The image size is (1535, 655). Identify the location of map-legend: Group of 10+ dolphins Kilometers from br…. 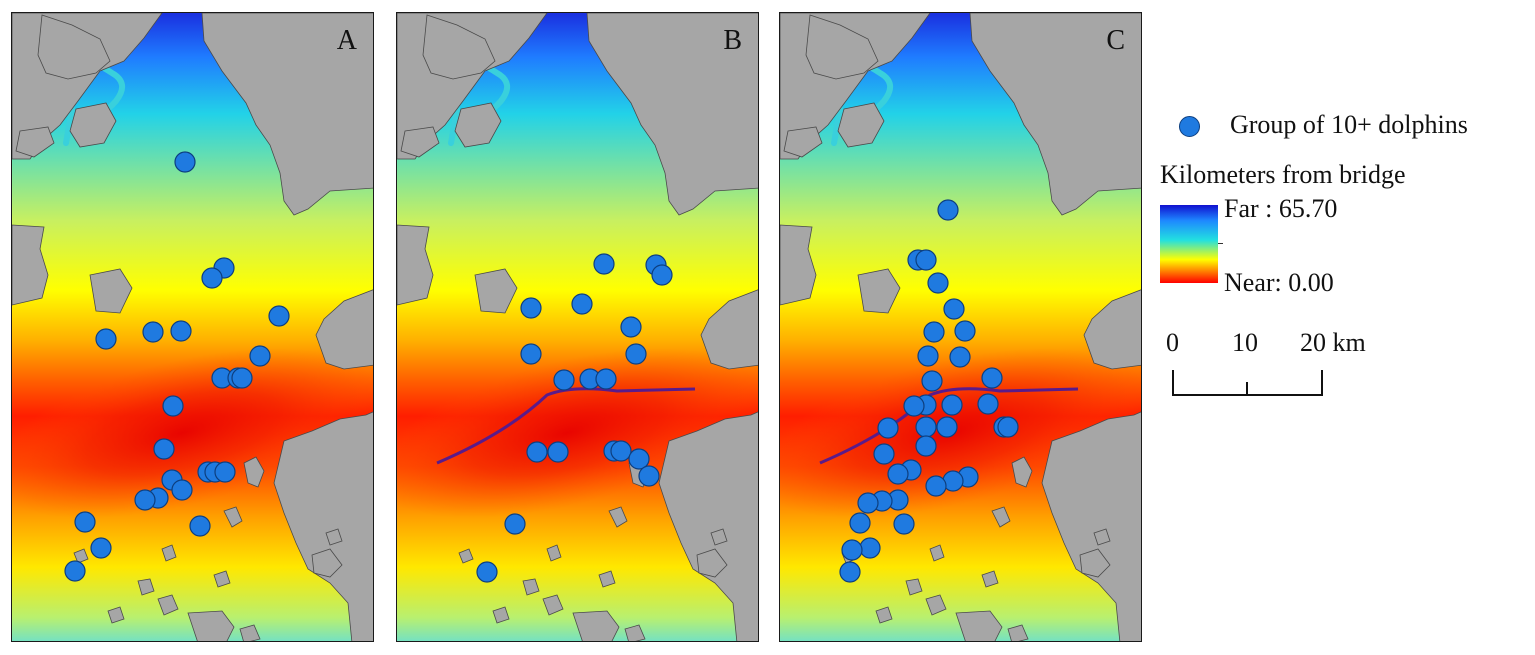
(1345, 260).